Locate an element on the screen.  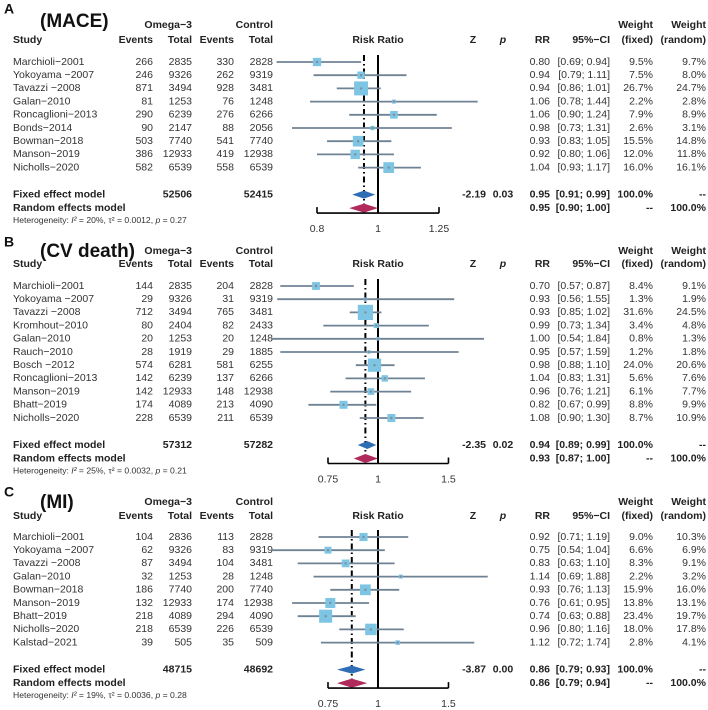
total-control: 2828 is located at coordinates (262, 286).